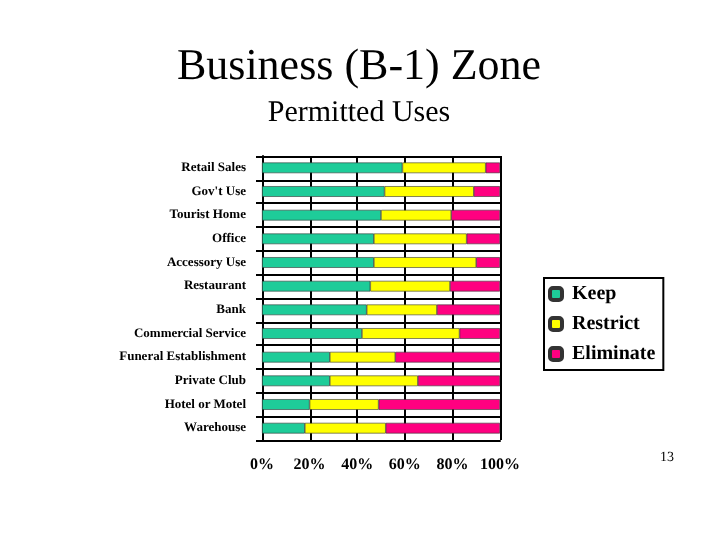 The width and height of the screenshot is (718, 540). What do you see at coordinates (607, 324) in the screenshot?
I see `legend-label: Restrict` at bounding box center [607, 324].